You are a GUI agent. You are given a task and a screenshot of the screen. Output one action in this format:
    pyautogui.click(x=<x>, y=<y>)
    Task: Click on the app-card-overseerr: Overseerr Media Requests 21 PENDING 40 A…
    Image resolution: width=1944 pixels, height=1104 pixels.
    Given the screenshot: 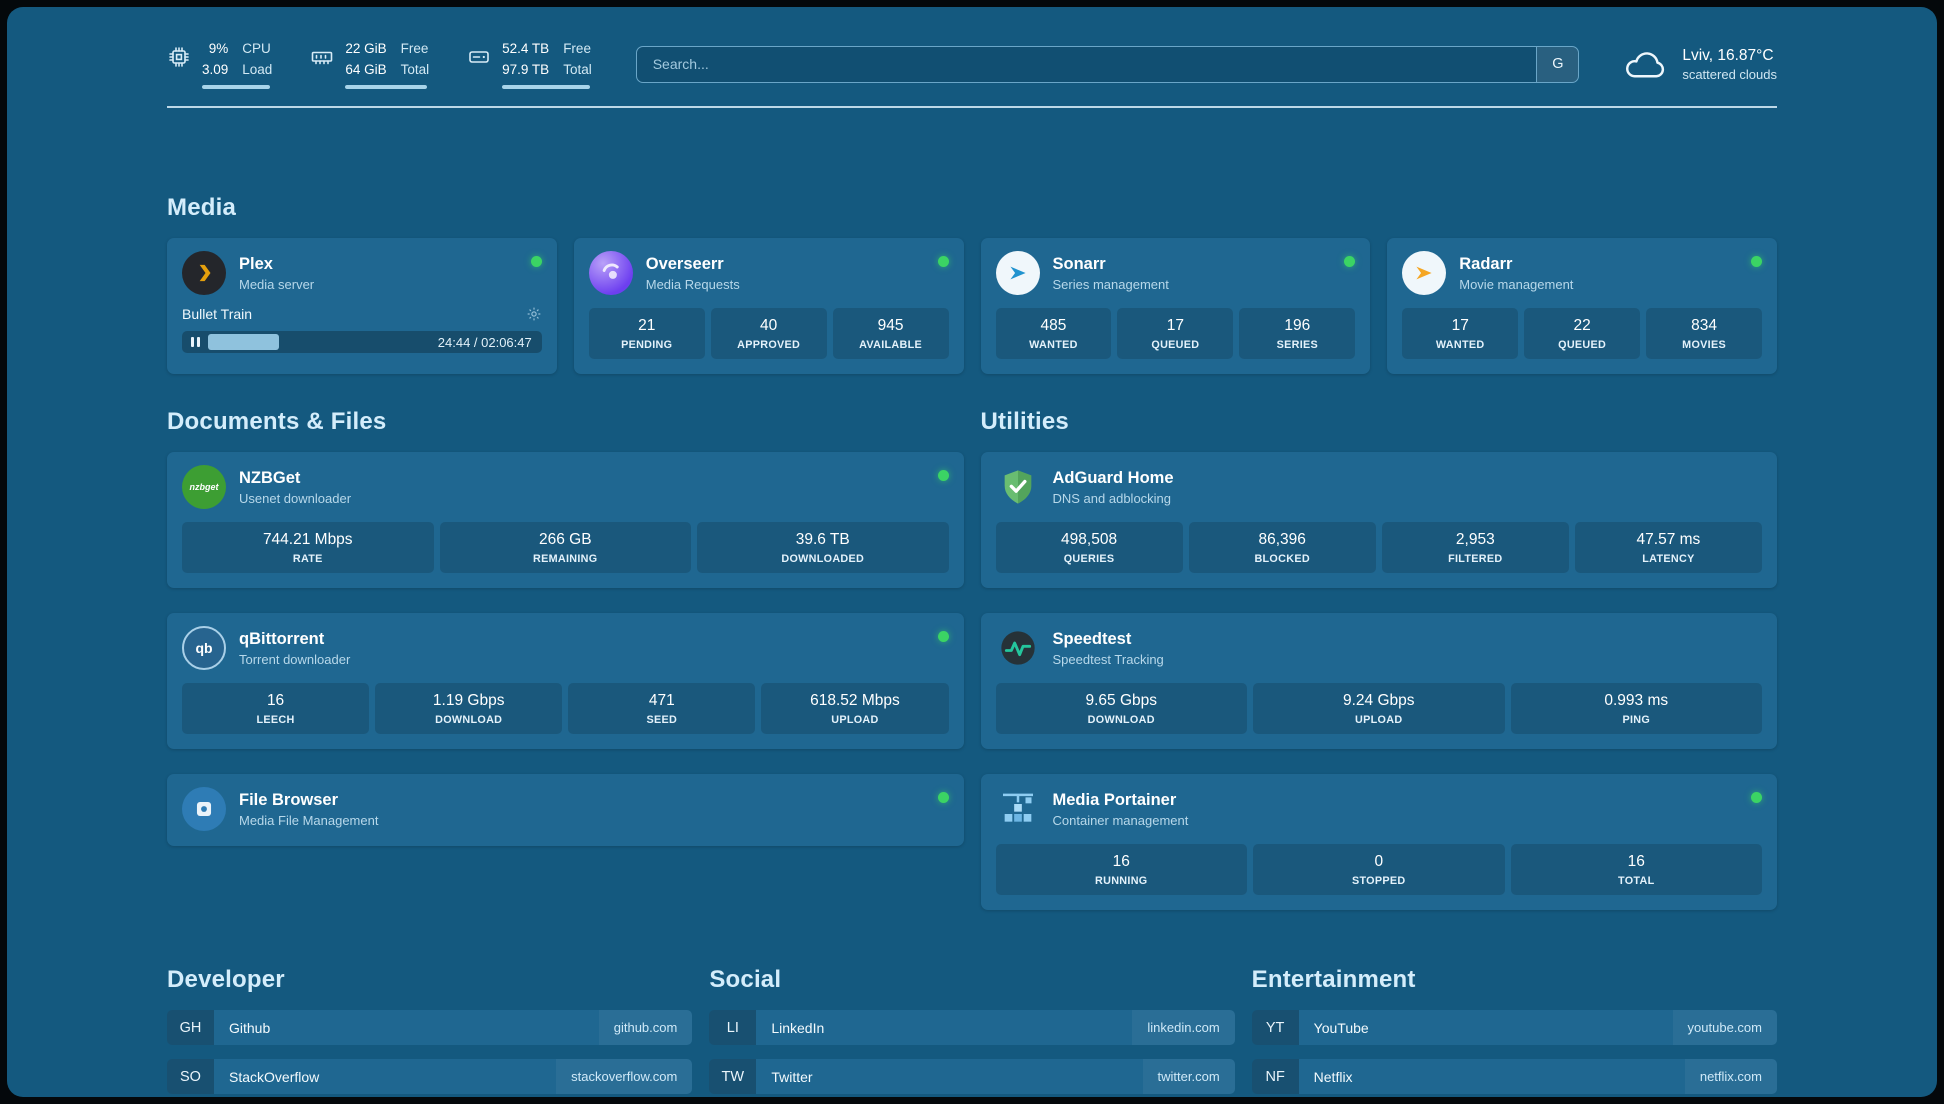 What is the action you would take?
    pyautogui.click(x=768, y=306)
    